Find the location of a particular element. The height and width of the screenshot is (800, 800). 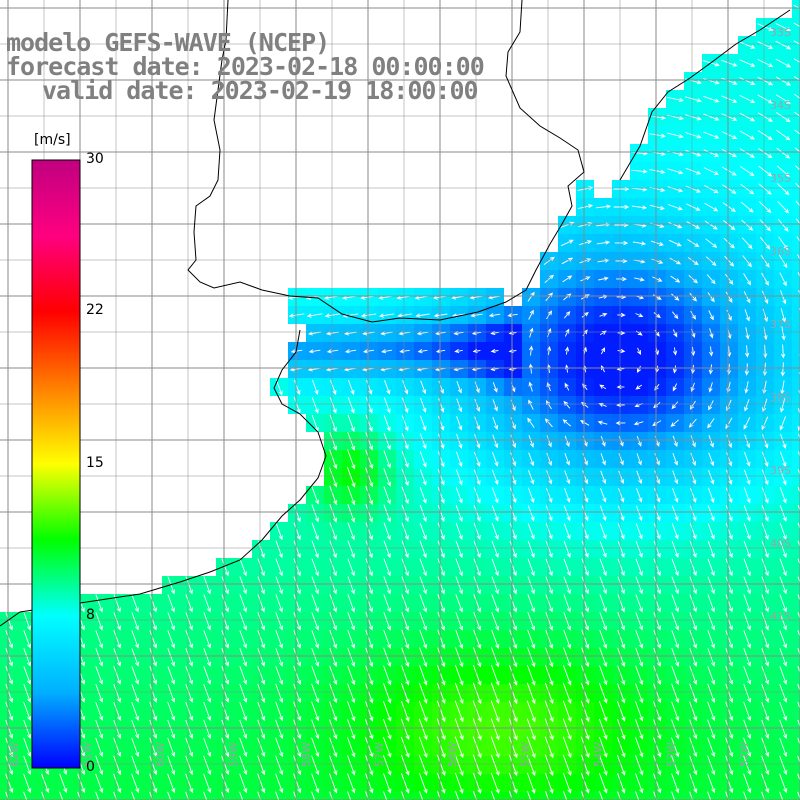

colorbar-tick-30: 30 is located at coordinates (95, 159).